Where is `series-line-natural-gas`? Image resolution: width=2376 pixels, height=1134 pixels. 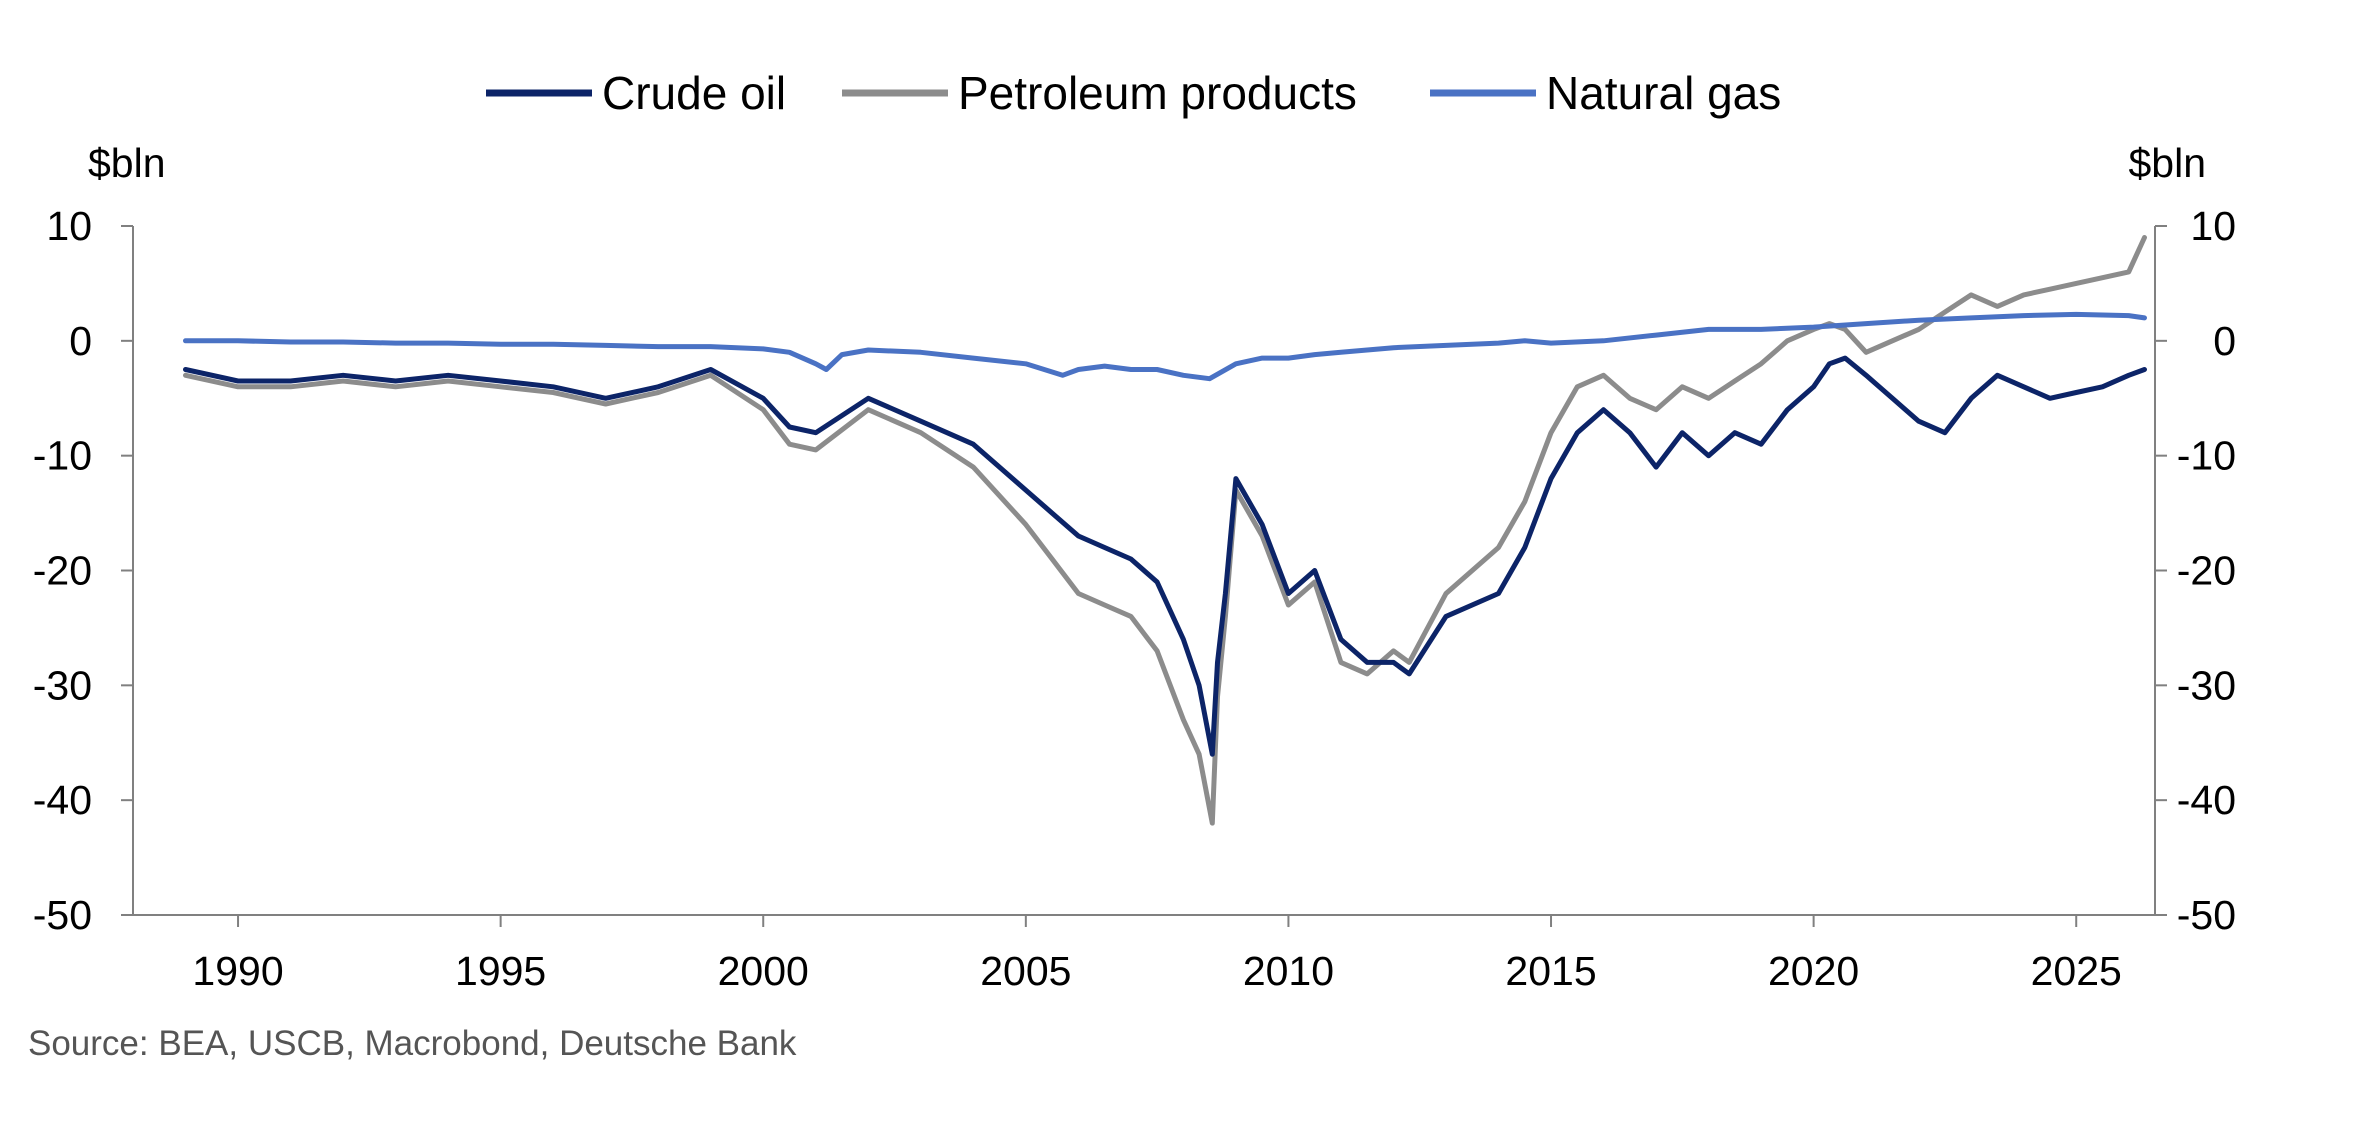
series-line-natural-gas is located at coordinates (1165, 346).